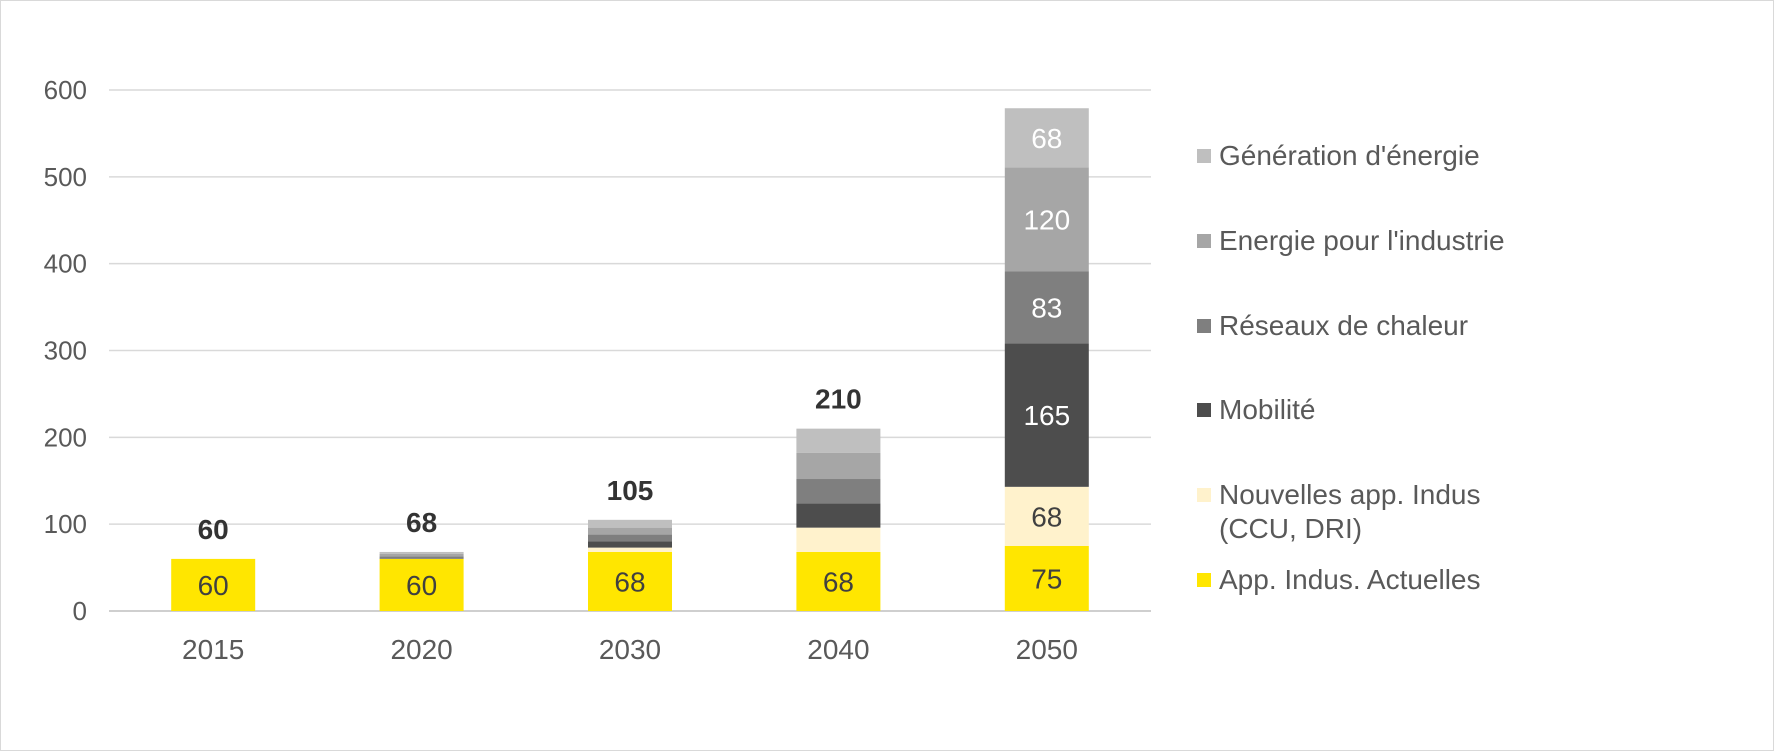 This screenshot has height=752, width=1774. I want to click on legend-item: Mobilité, so click(1256, 410).